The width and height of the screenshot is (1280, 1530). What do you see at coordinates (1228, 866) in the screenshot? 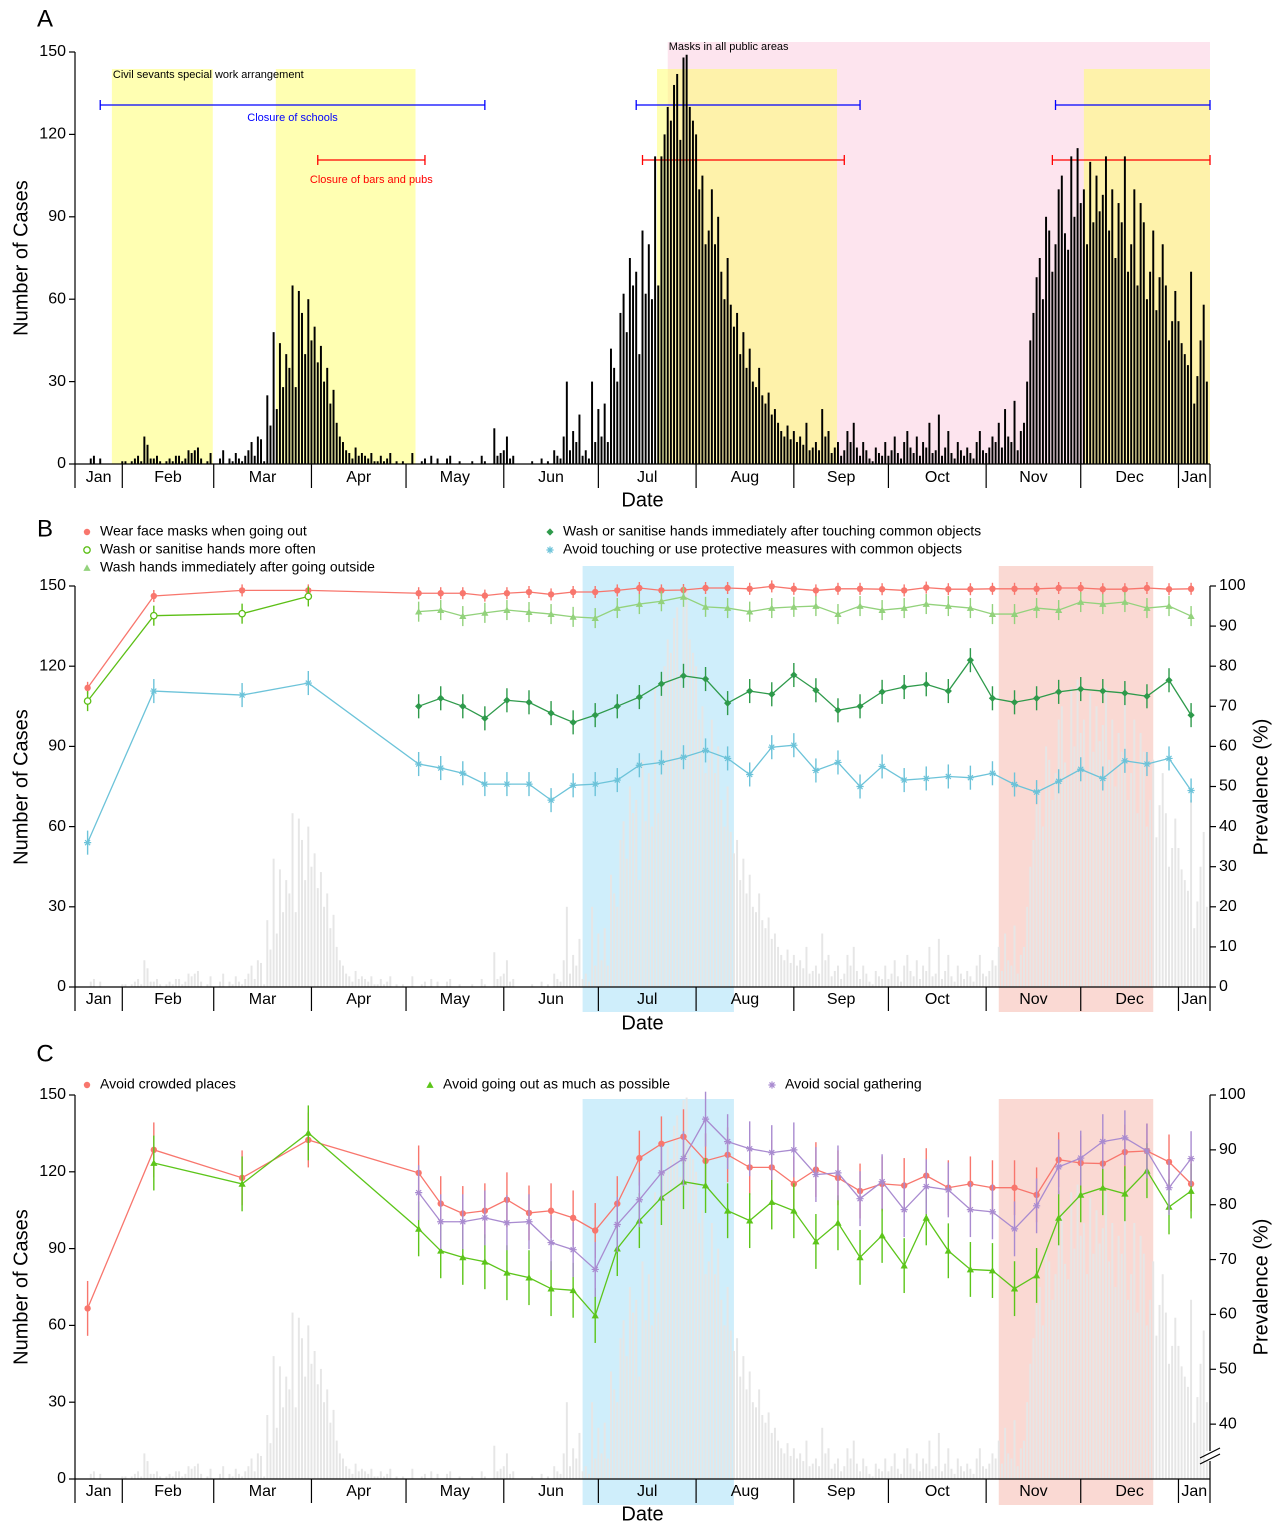
I see `y2-tick-label: 30` at bounding box center [1228, 866].